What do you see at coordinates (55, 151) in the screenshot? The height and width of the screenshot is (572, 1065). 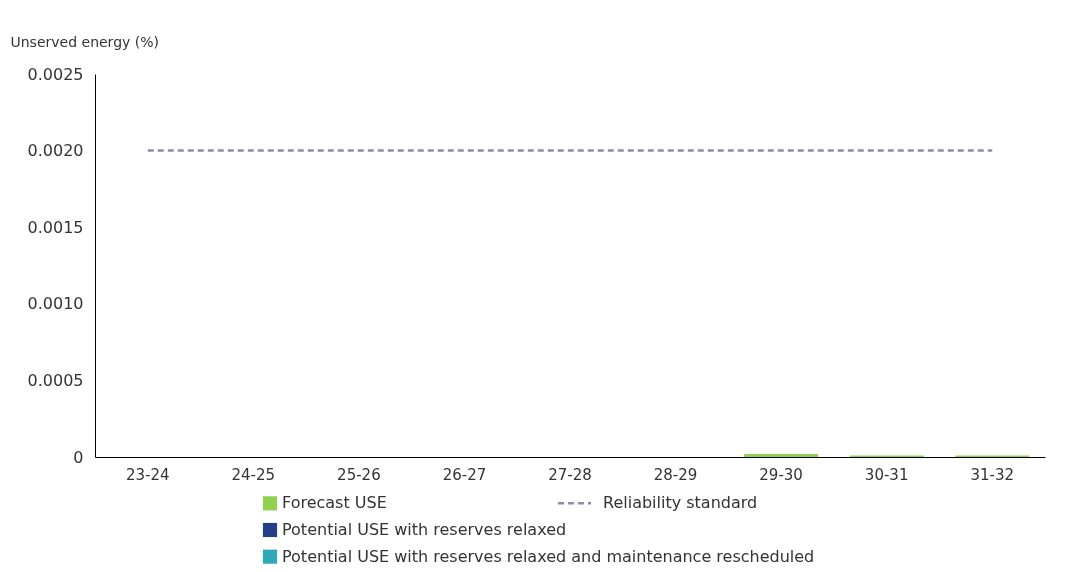 I see `y-tick-label: 0.0020` at bounding box center [55, 151].